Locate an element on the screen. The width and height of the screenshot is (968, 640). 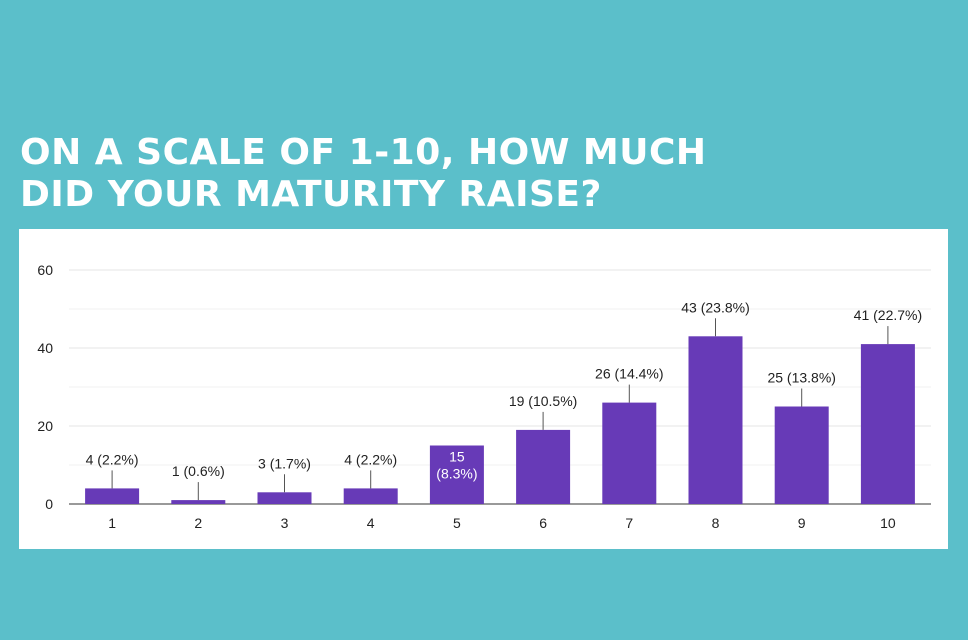
y-tick-label: 60 is located at coordinates (45, 270).